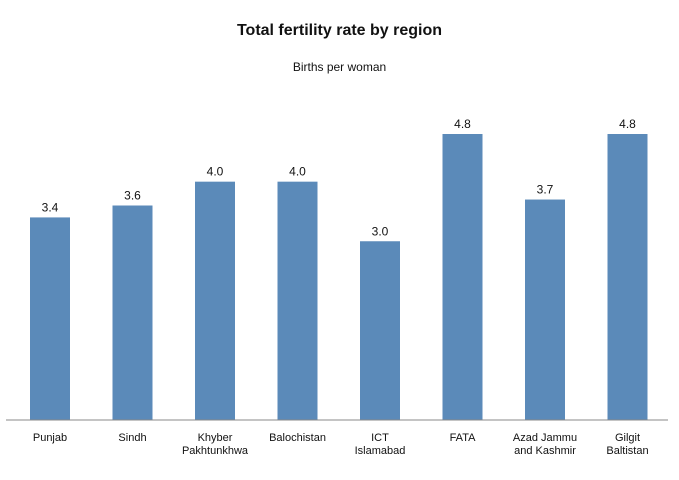 The image size is (679, 480). I want to click on category-label-7-line-0: Gilgit, so click(627, 438).